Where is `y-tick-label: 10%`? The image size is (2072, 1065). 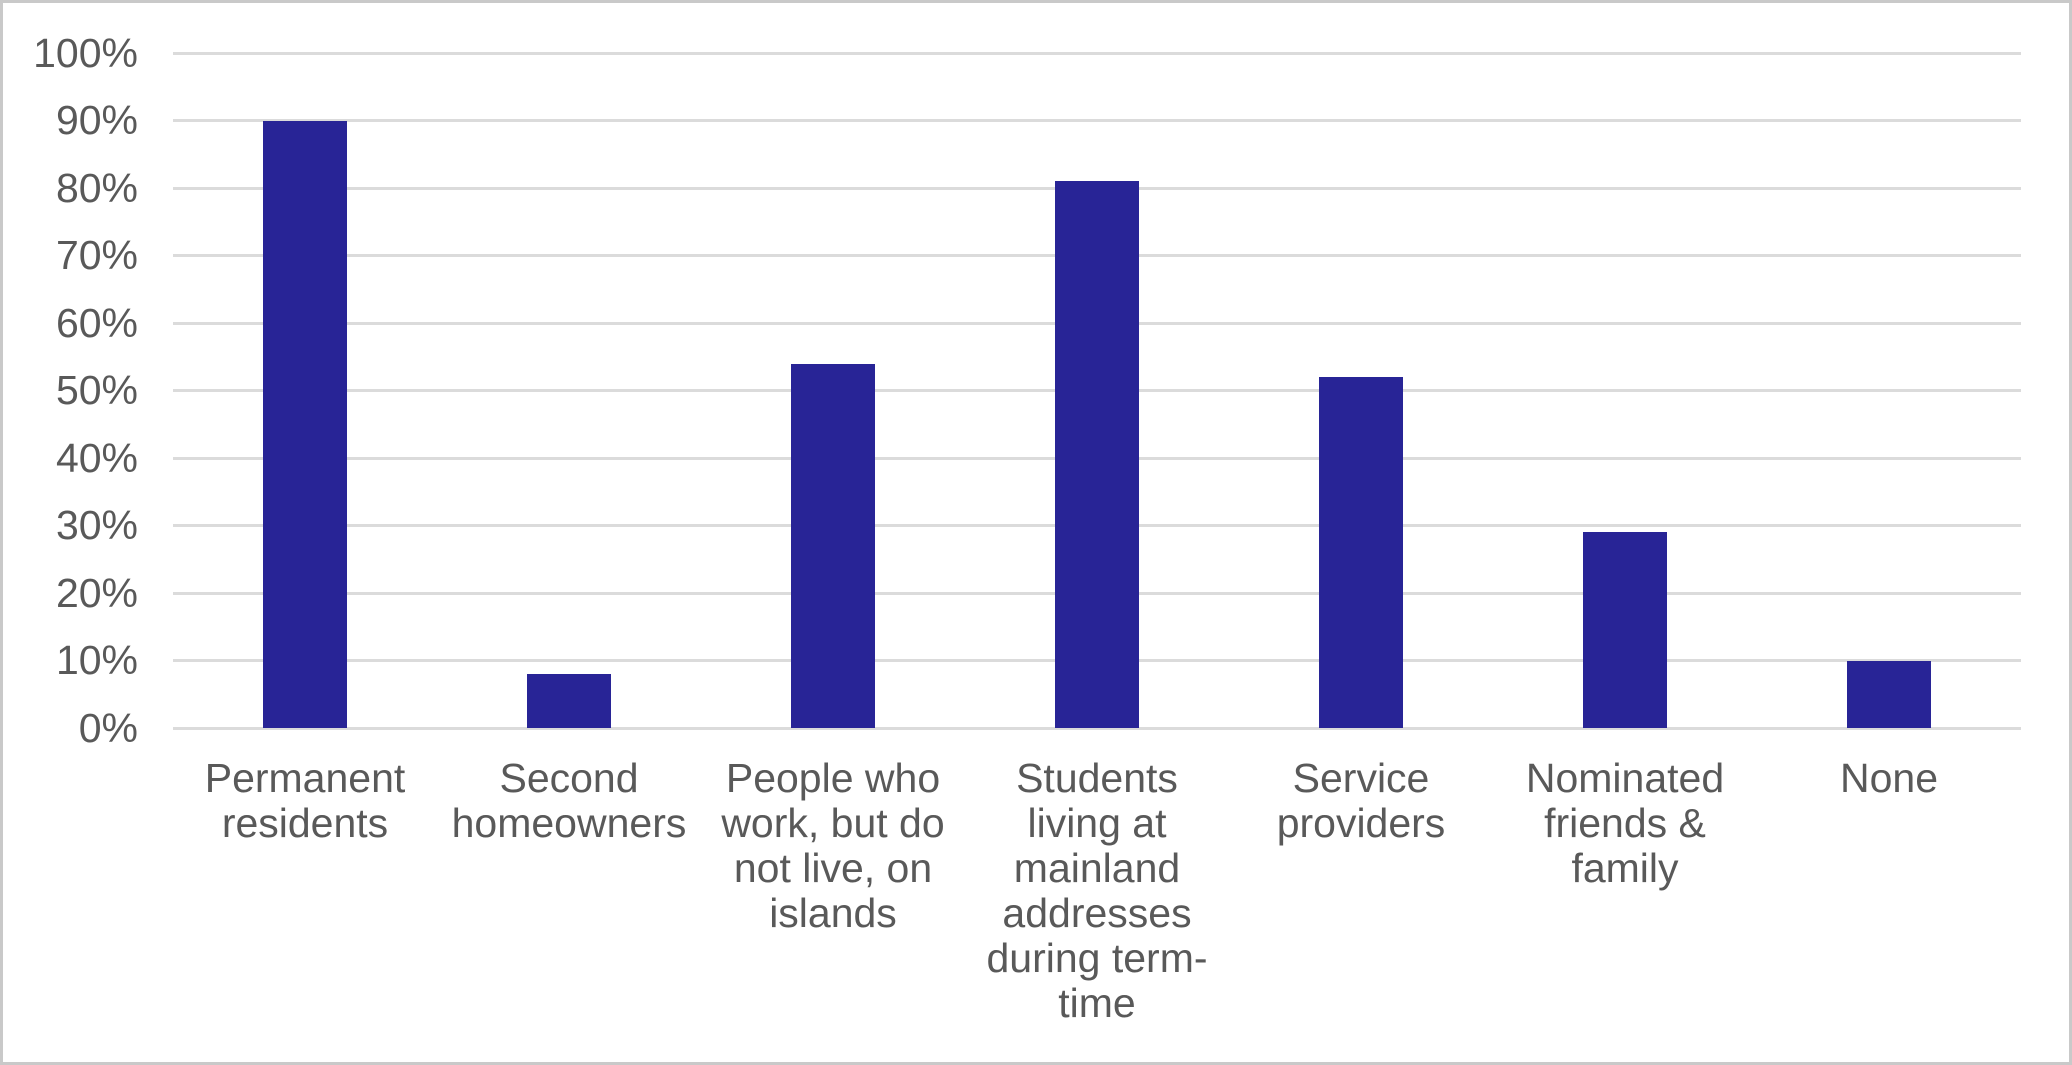
y-tick-label: 10% is located at coordinates (96, 660).